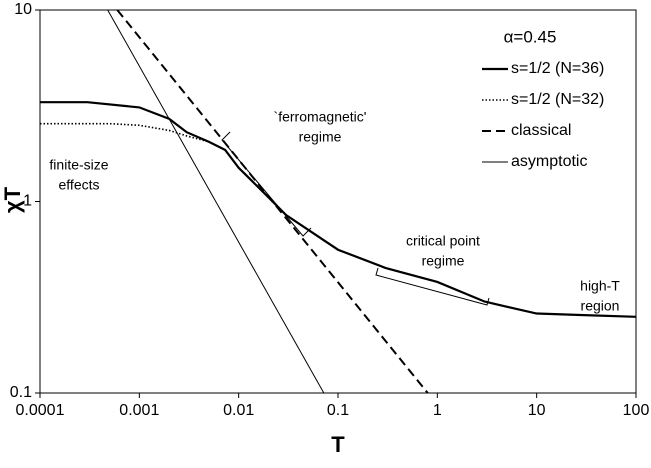  What do you see at coordinates (530, 36) in the screenshot?
I see `legend-title: α=0.45` at bounding box center [530, 36].